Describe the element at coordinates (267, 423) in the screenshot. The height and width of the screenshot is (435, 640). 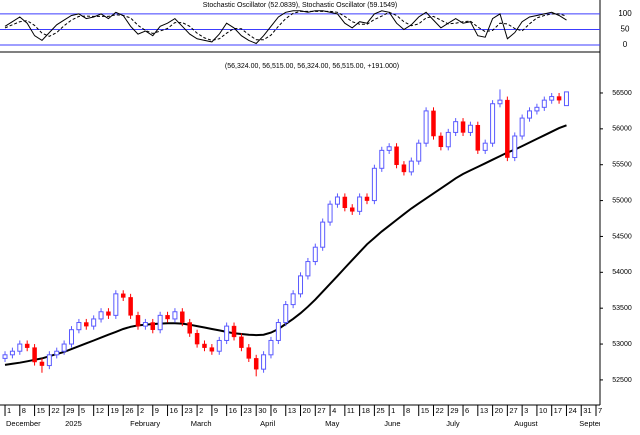
I see `month-label: April` at that location.